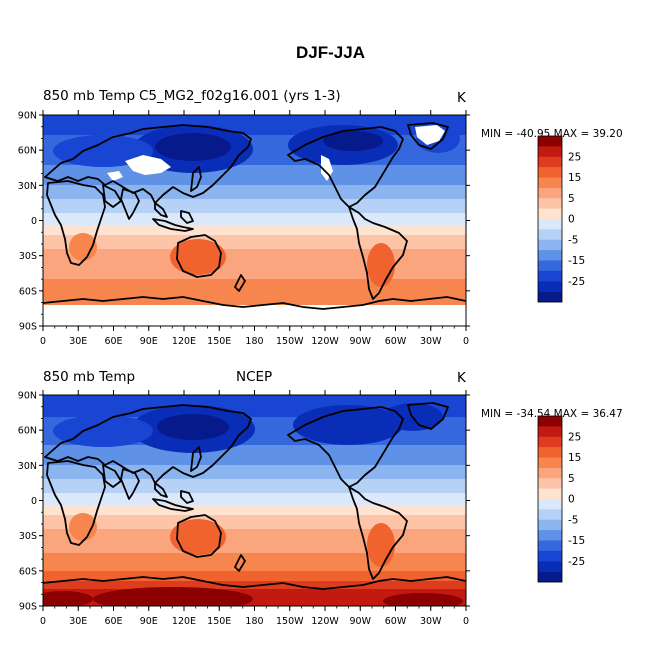 This screenshot has height=660, width=661. I want to click on lat-label-2: 30N, so click(27, 466).